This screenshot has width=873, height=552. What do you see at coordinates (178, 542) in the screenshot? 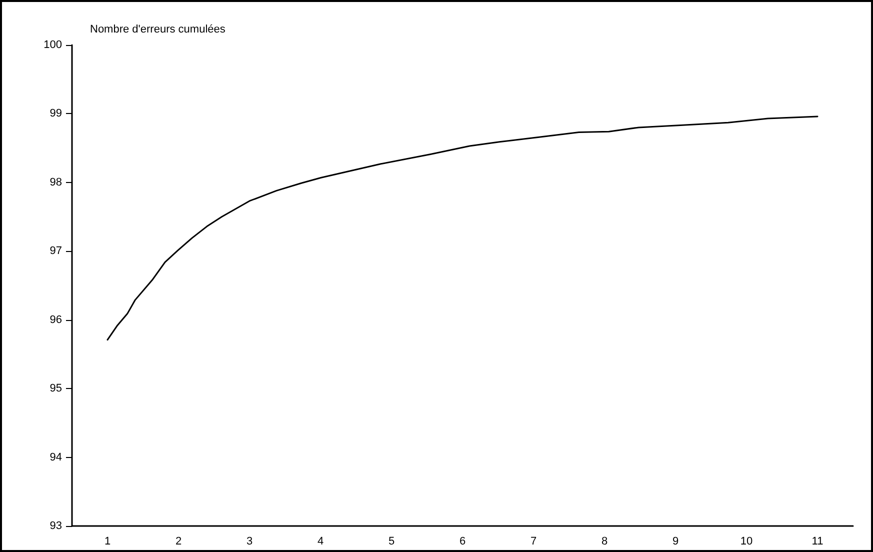
I see `x-tick-label: 2` at bounding box center [178, 542].